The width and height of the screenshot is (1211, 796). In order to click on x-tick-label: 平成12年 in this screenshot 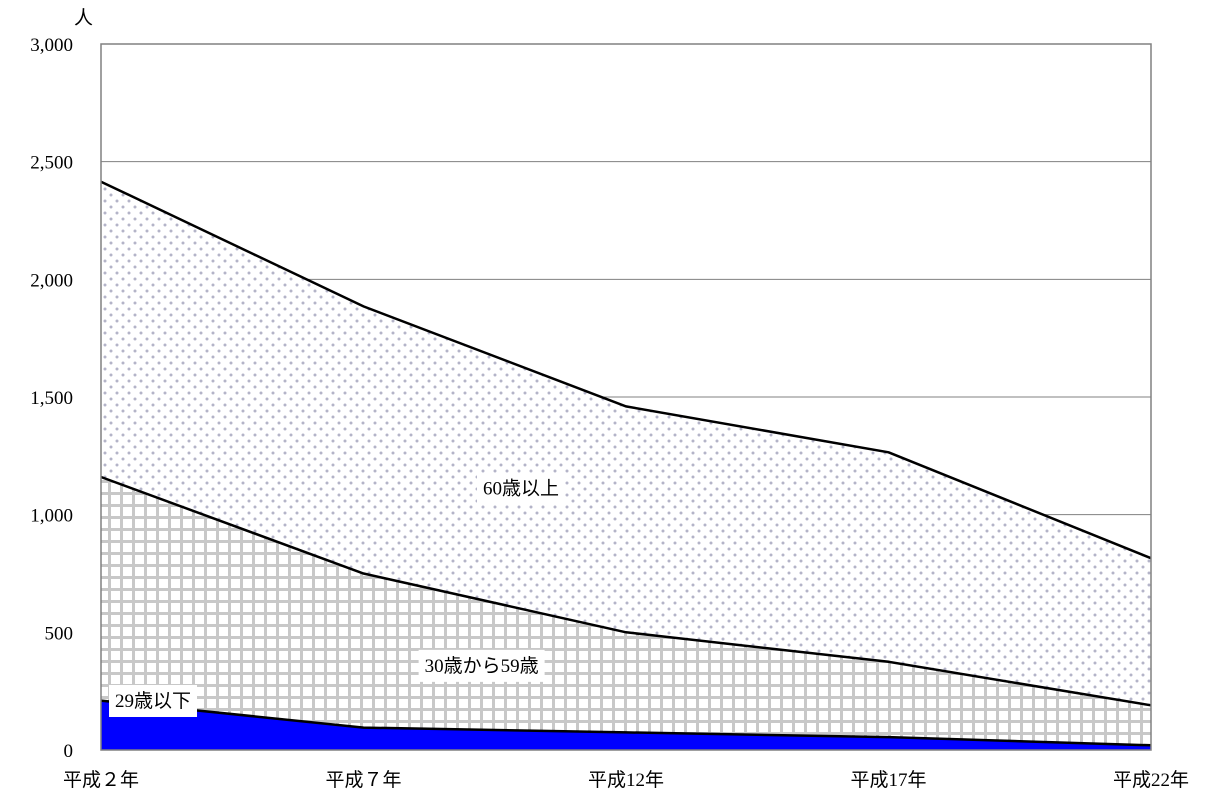, I will do `click(626, 780)`.